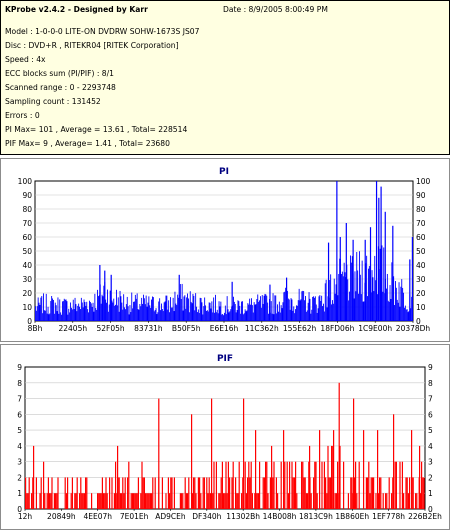  Describe the element at coordinates (19, 383) in the screenshot. I see `y-tick-label-left: 8` at that location.